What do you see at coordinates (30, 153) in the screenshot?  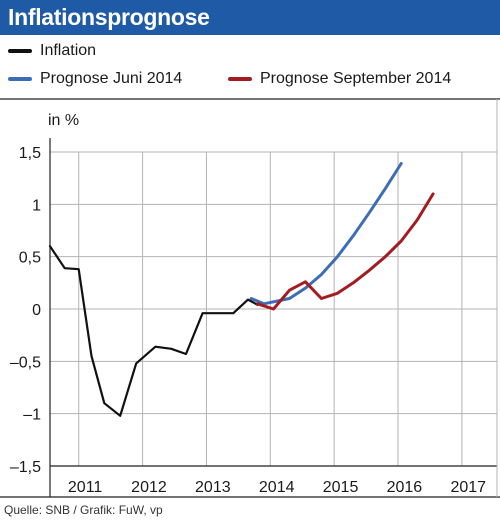 I see `y-tick-label: 1,5` at bounding box center [30, 153].